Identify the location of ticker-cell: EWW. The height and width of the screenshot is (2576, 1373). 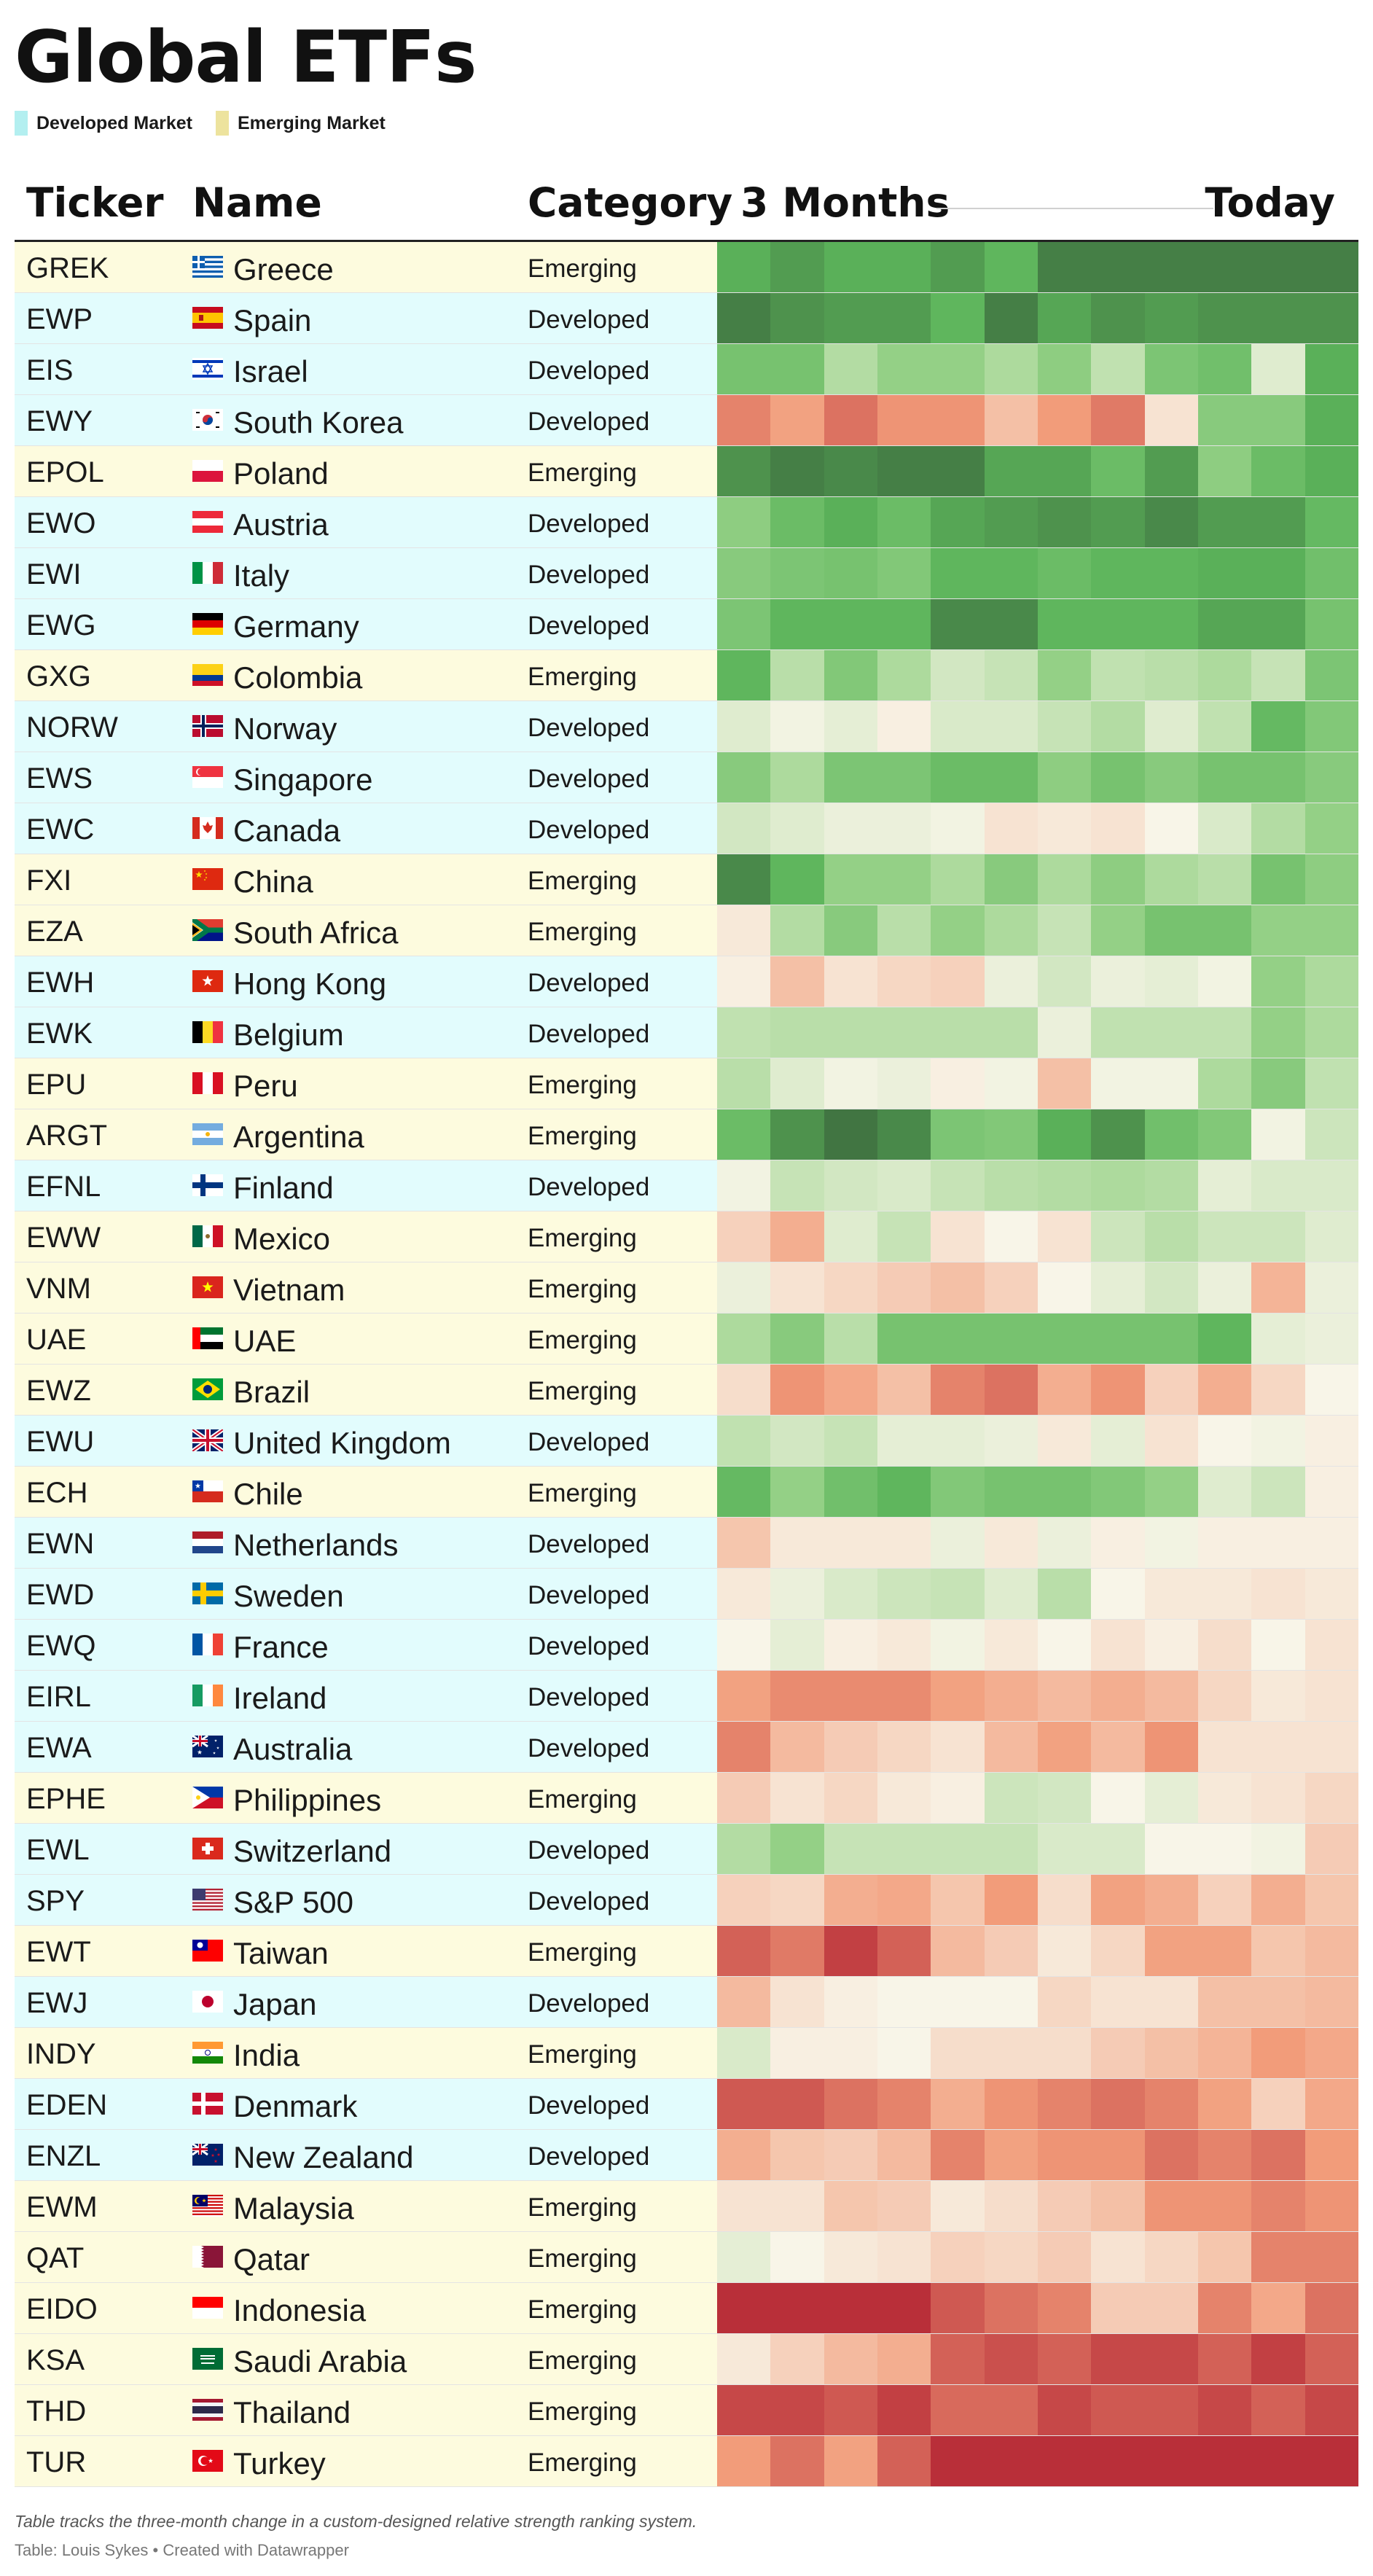
(63, 1238).